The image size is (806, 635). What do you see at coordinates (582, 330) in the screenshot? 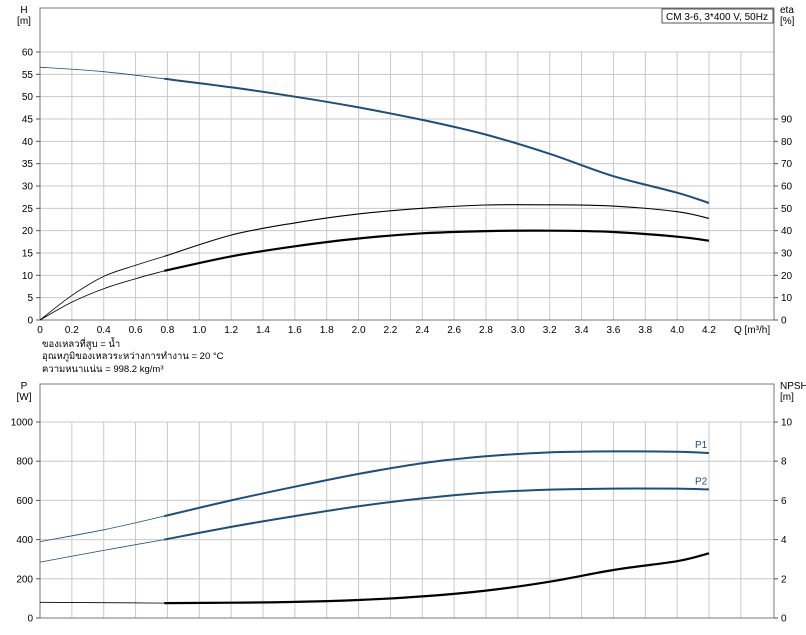
I see `x-tick-label: 3.4` at bounding box center [582, 330].